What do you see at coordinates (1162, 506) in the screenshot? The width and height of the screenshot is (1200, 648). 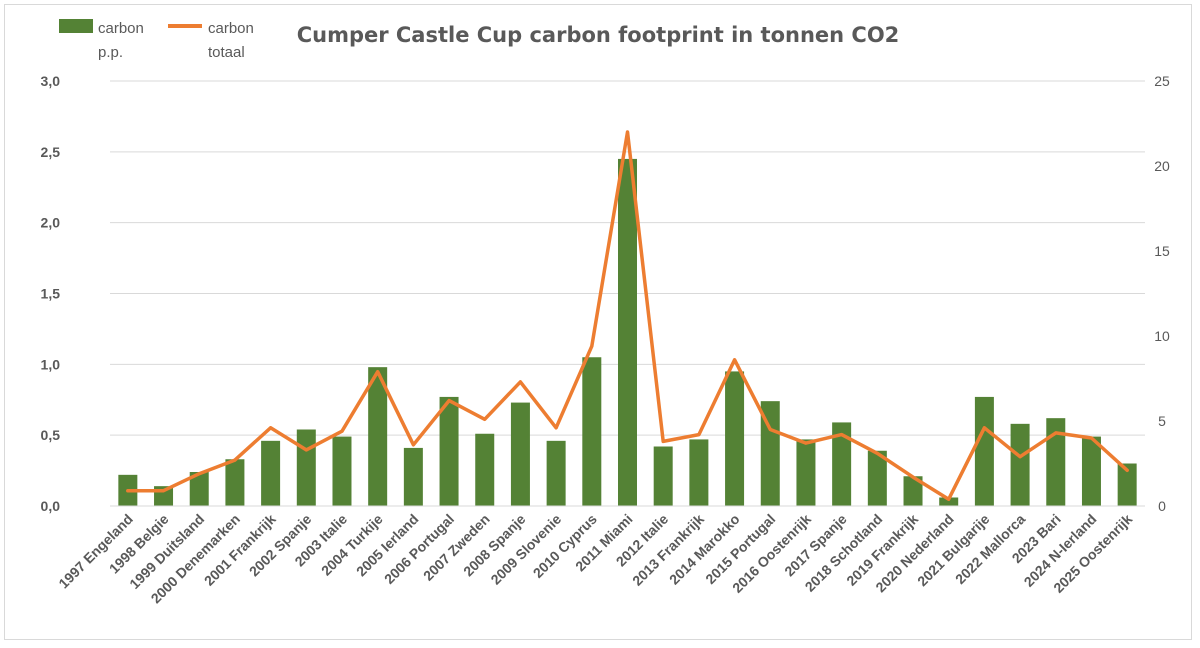 I see `right-tick-label: 0` at bounding box center [1162, 506].